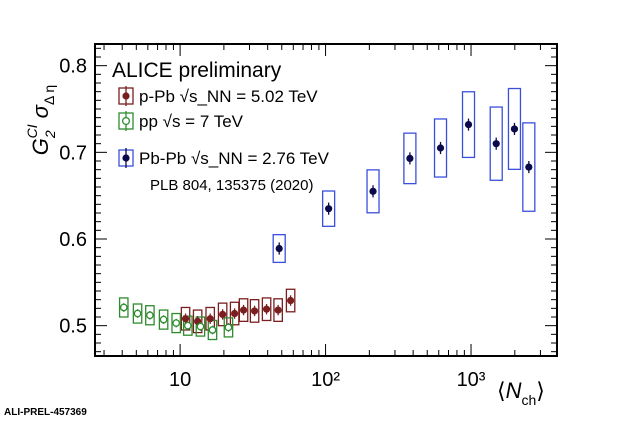 The height and width of the screenshot is (421, 620). Describe the element at coordinates (73, 327) in the screenshot. I see `y-tick-label: 0.5` at that location.